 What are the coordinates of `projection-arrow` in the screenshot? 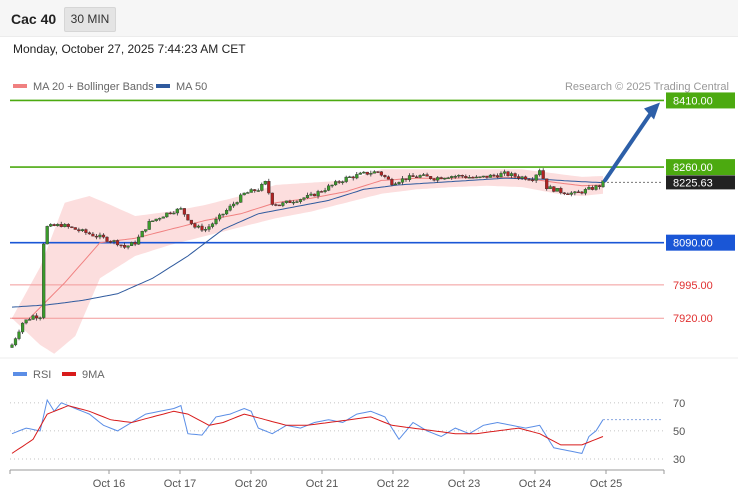 It's located at (628, 146).